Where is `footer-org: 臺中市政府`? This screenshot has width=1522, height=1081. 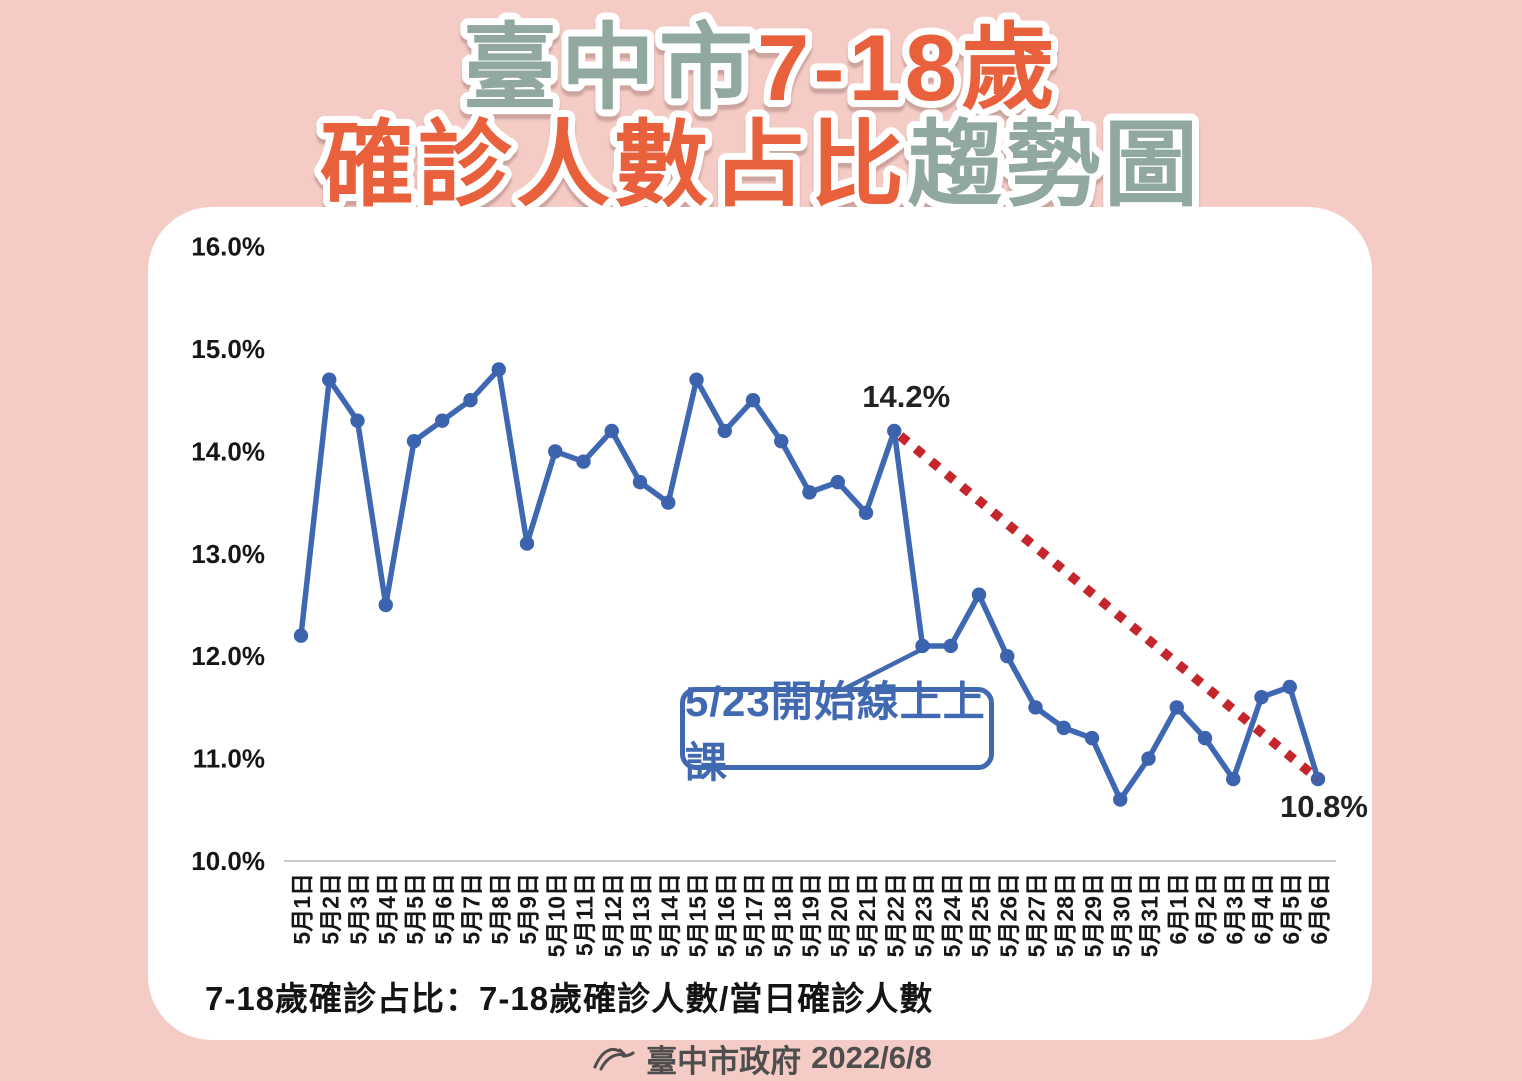 footer-org: 臺中市政府 is located at coordinates (724, 1061).